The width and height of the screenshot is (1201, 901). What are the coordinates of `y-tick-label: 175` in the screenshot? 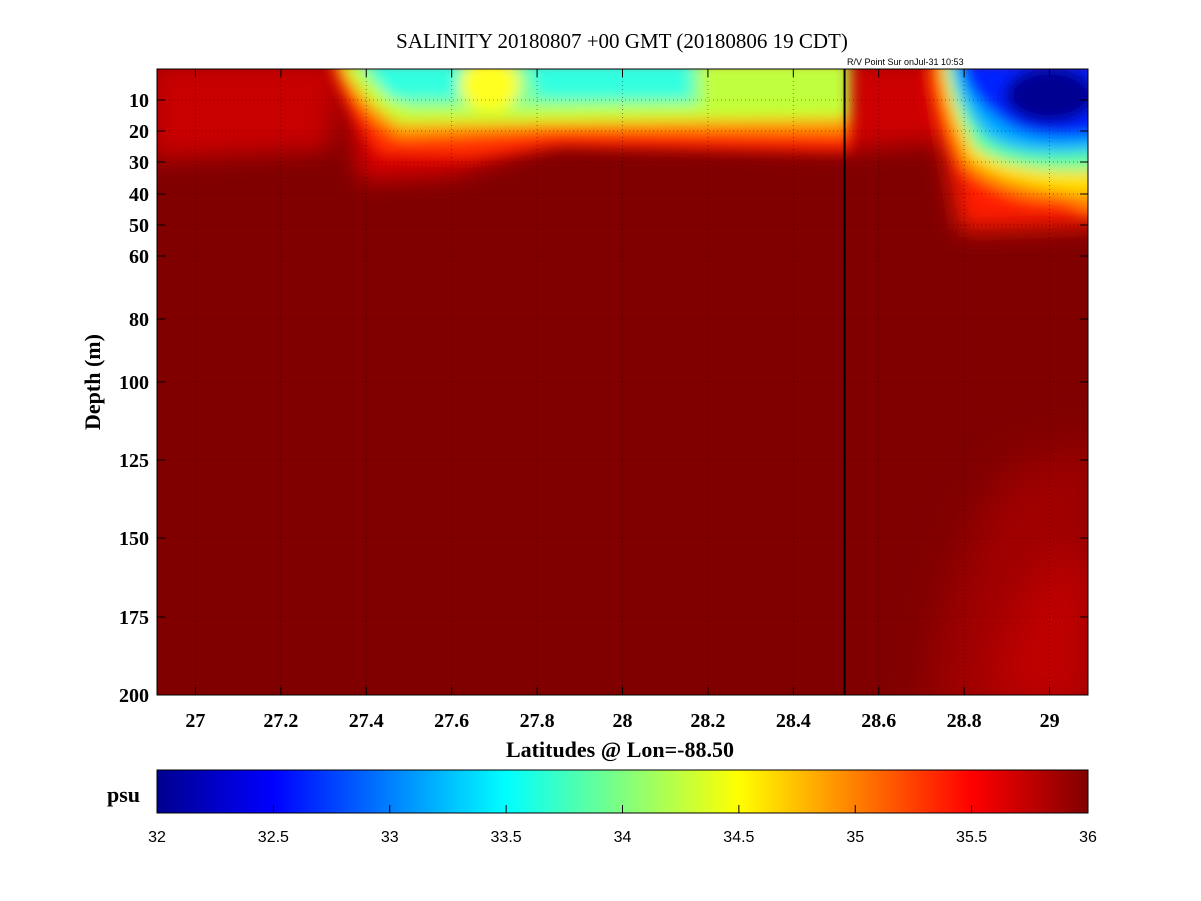 It's located at (134, 618).